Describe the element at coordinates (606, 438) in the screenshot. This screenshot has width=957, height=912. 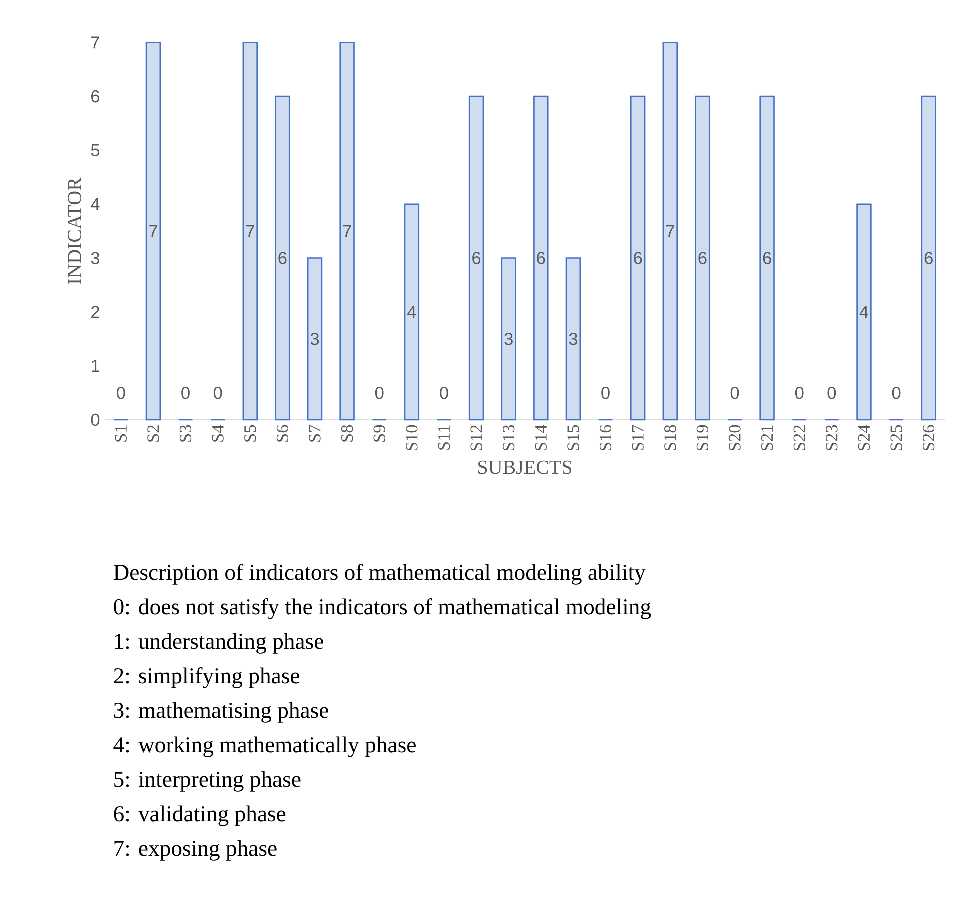
I see `x-tick-label: S16` at that location.